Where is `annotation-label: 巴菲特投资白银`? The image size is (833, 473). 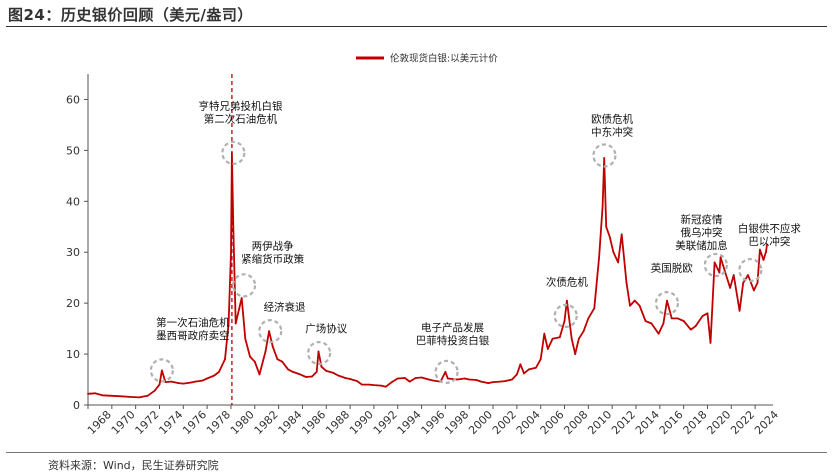
annotation-label: 巴菲特投资白银 is located at coordinates (453, 340).